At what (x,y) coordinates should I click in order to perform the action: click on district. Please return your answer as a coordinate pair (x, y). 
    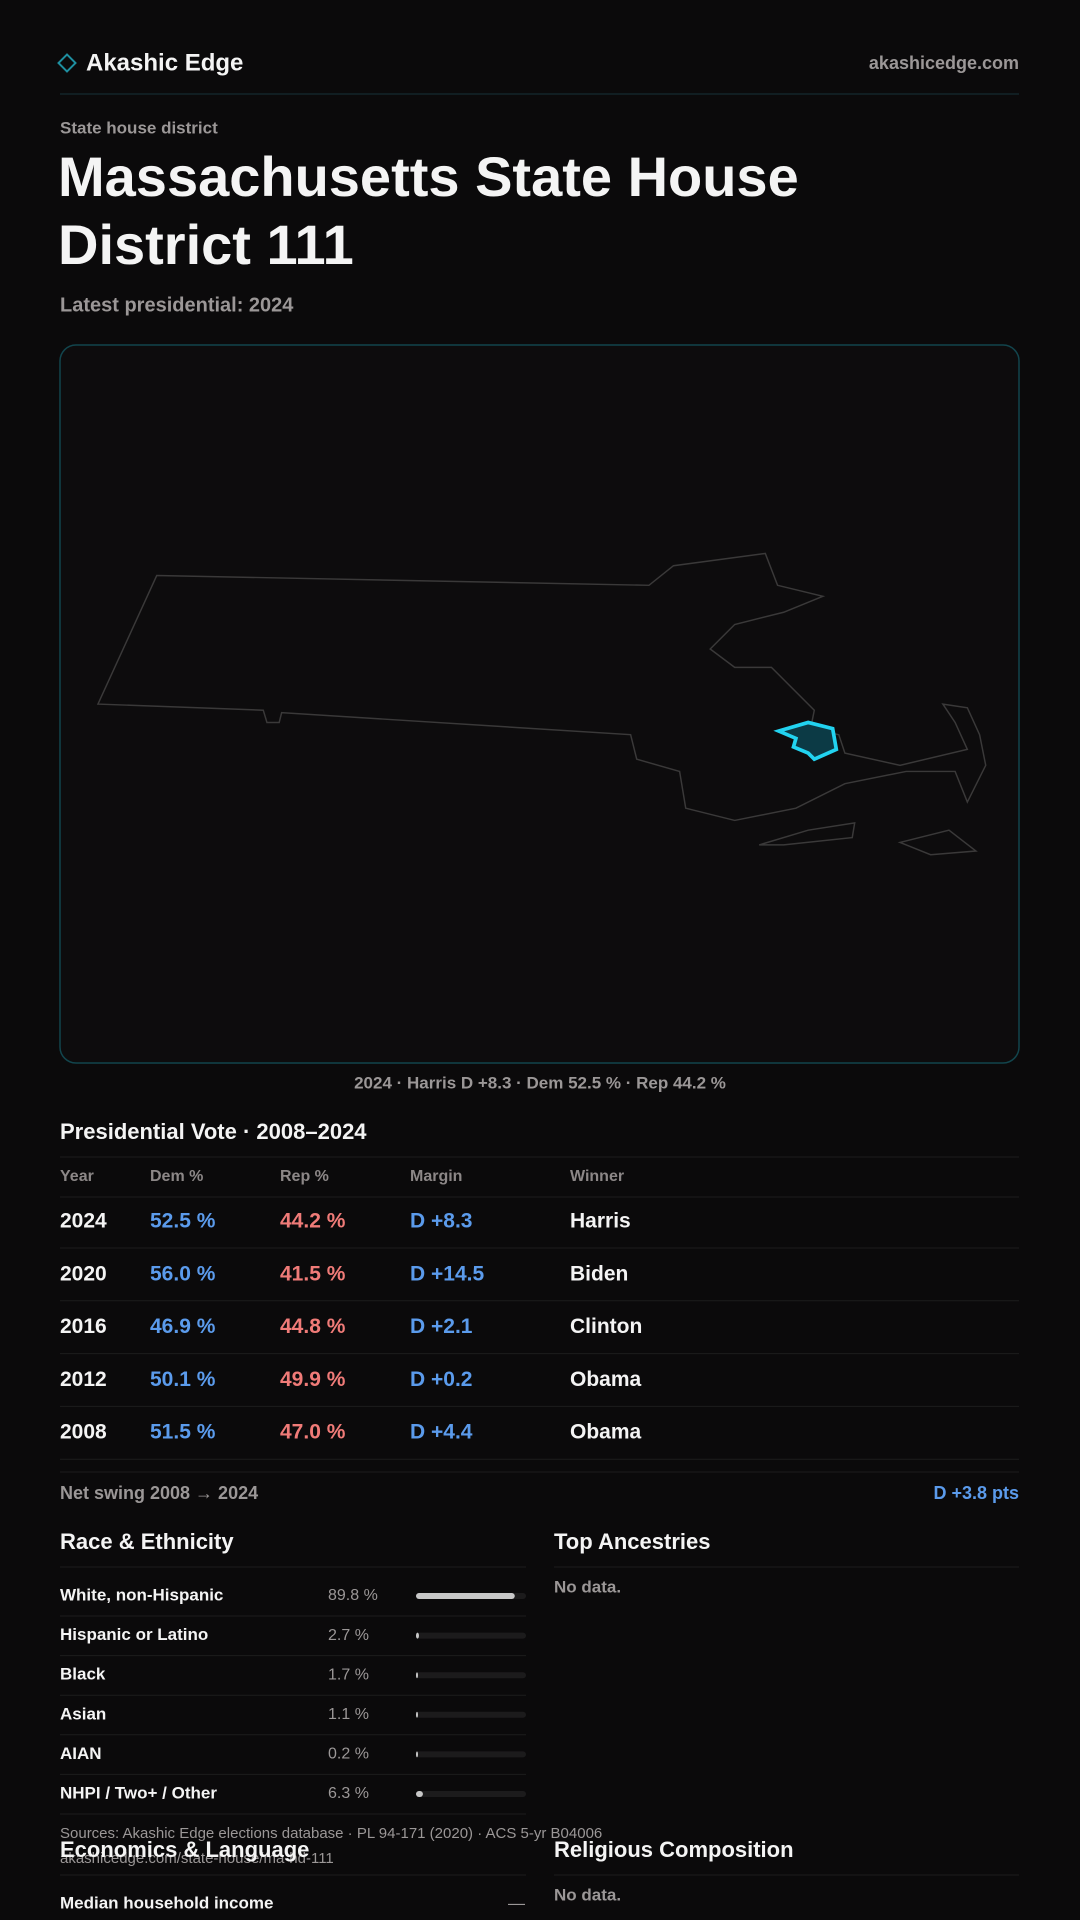
    Looking at the image, I should click on (806, 741).